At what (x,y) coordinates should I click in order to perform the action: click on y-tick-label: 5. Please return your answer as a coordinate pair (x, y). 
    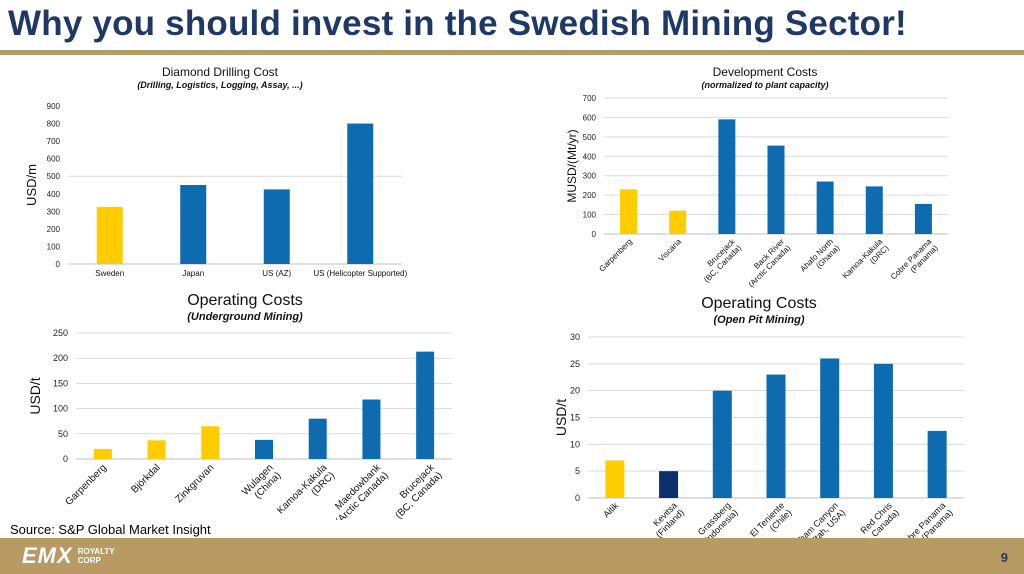
    Looking at the image, I should click on (577, 471).